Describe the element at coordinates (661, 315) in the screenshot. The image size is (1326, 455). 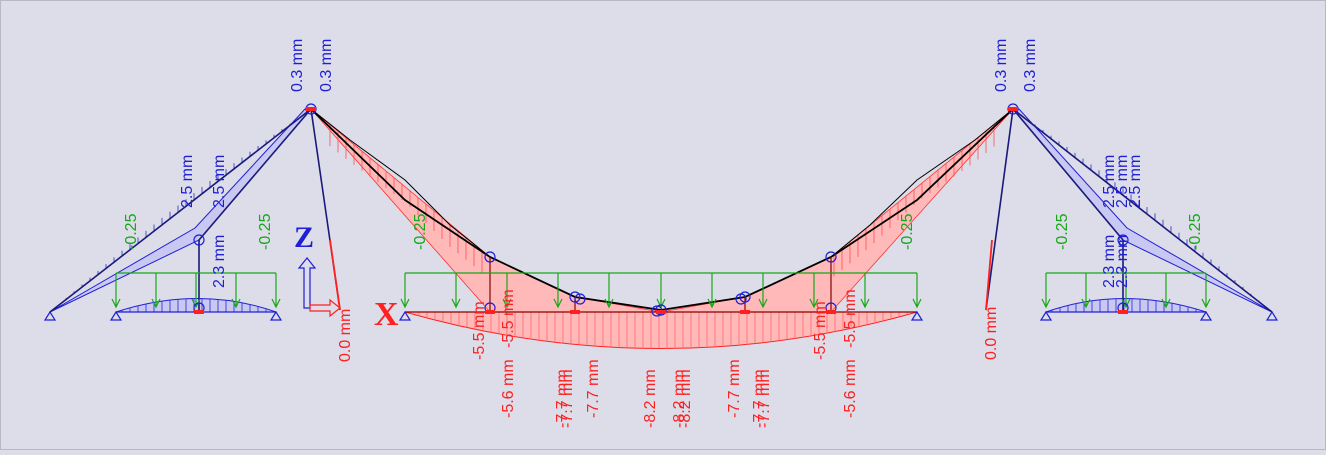
I see `supports` at that location.